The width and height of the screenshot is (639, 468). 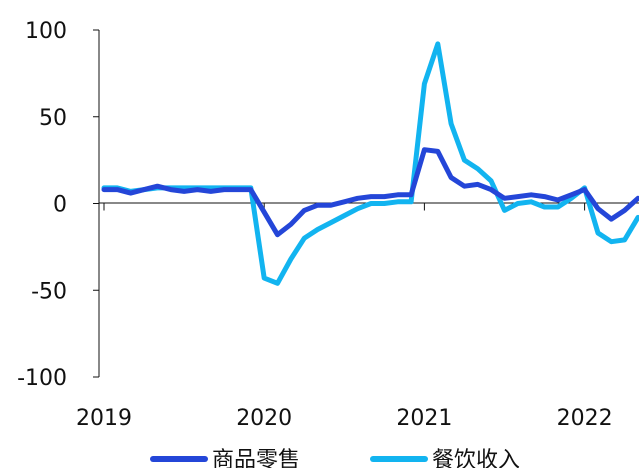 I want to click on y-ticks: 100 50 0 -50 -100, so click(x=58, y=205).